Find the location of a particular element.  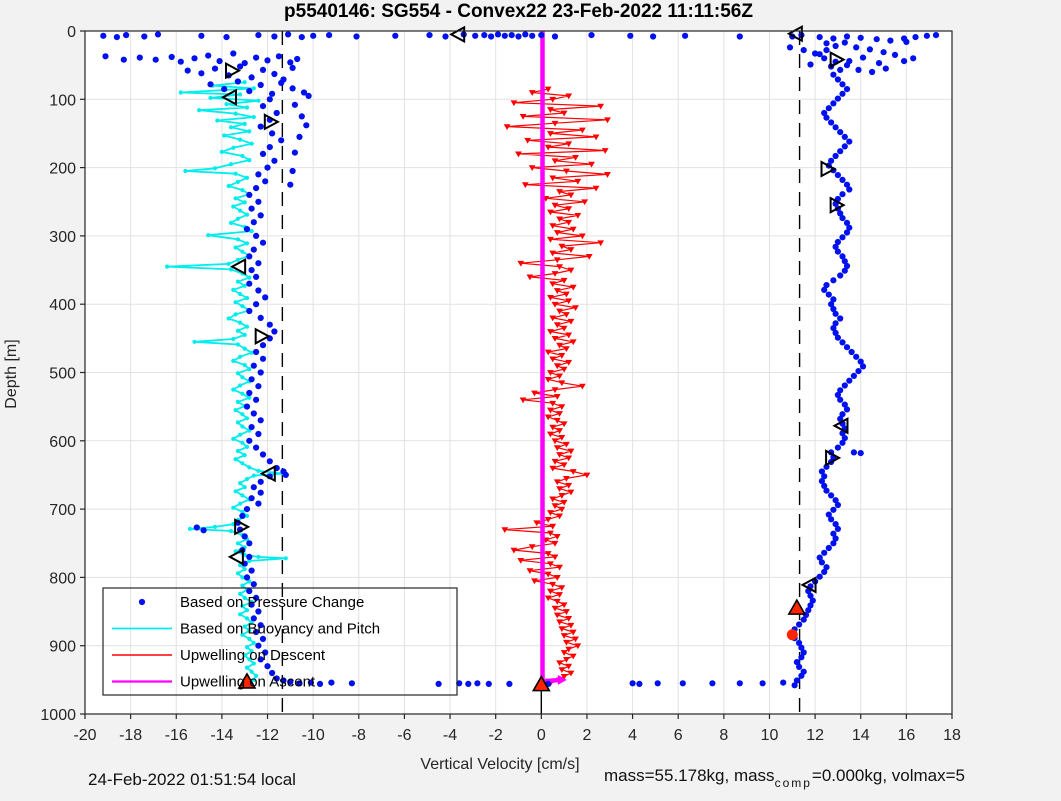

x-tick-label: -2 is located at coordinates (496, 735).